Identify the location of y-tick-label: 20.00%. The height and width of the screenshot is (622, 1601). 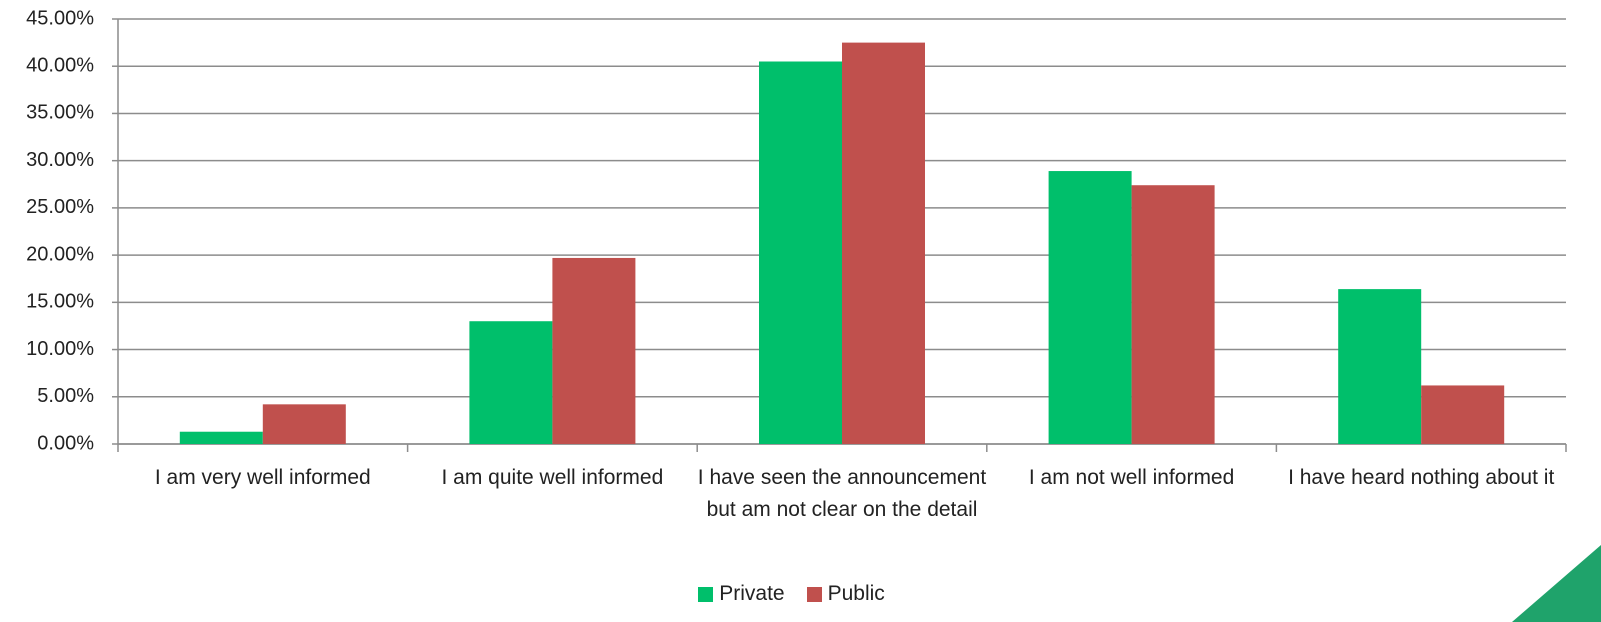
(60, 254).